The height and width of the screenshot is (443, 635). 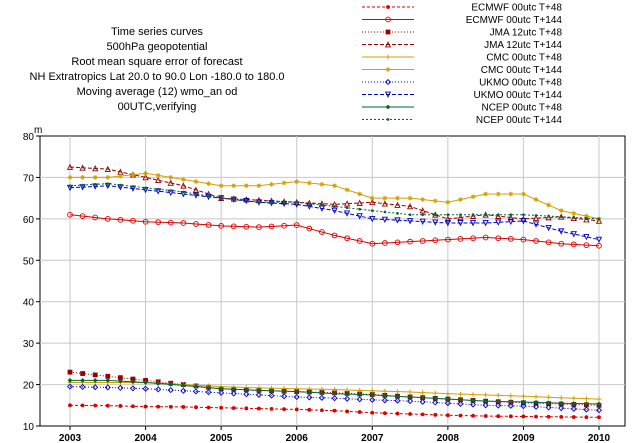 What do you see at coordinates (462, 108) in the screenshot?
I see `legend-item: NCEP 00utc T+48` at bounding box center [462, 108].